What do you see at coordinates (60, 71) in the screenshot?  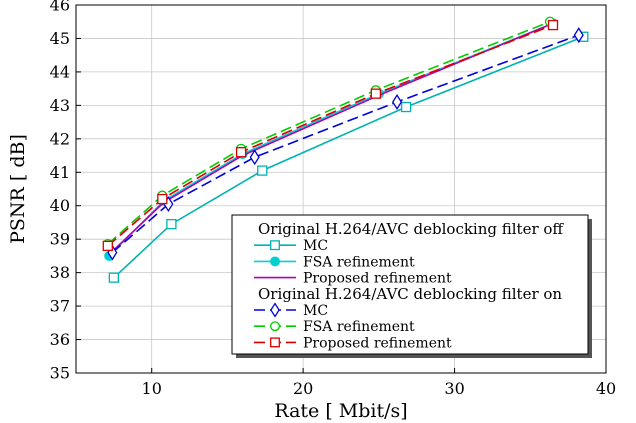 I see `y-tick-label: 44` at bounding box center [60, 71].